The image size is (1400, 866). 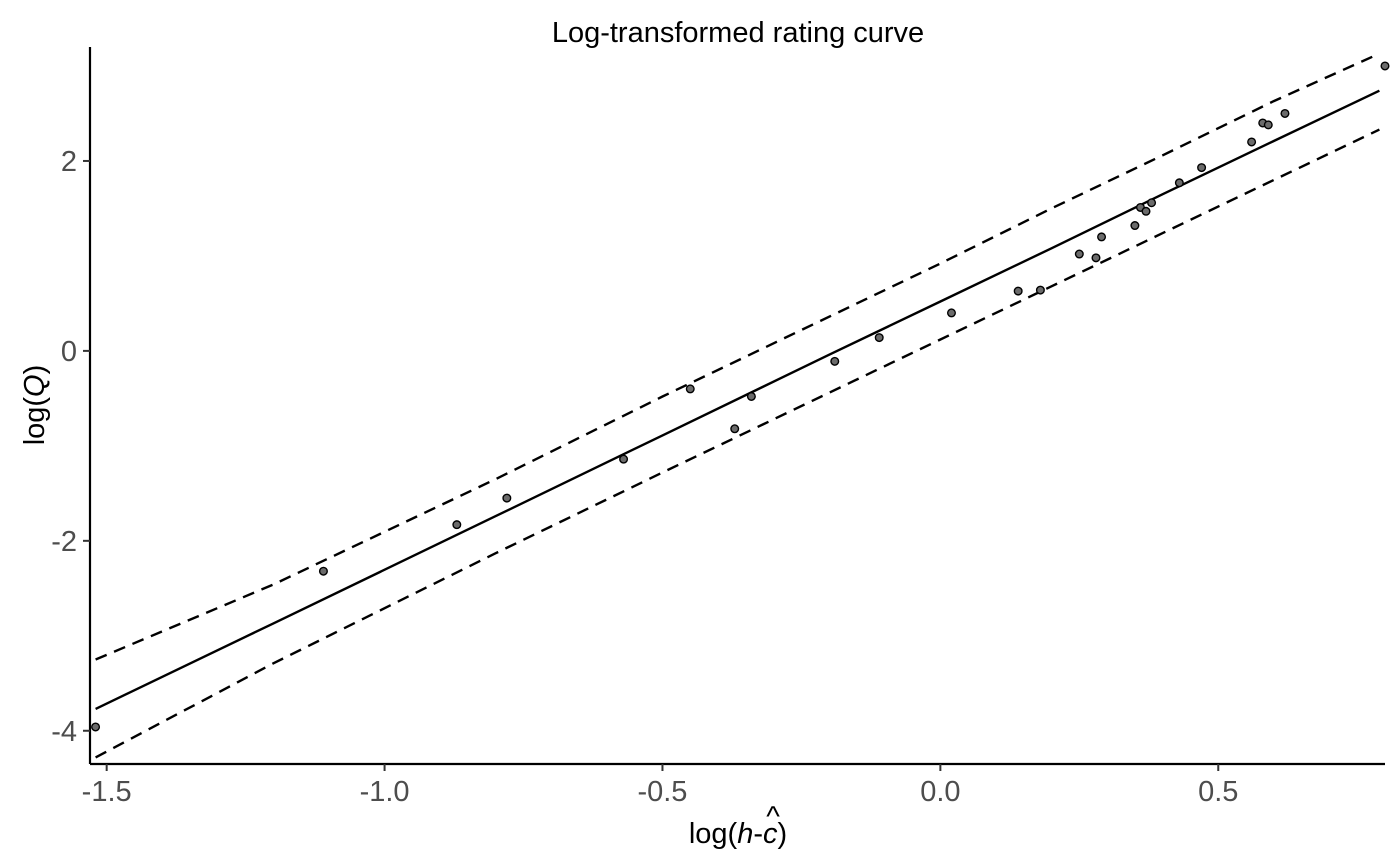 What do you see at coordinates (773, 817) in the screenshot?
I see `x-axis-title-hat: ^` at bounding box center [773, 817].